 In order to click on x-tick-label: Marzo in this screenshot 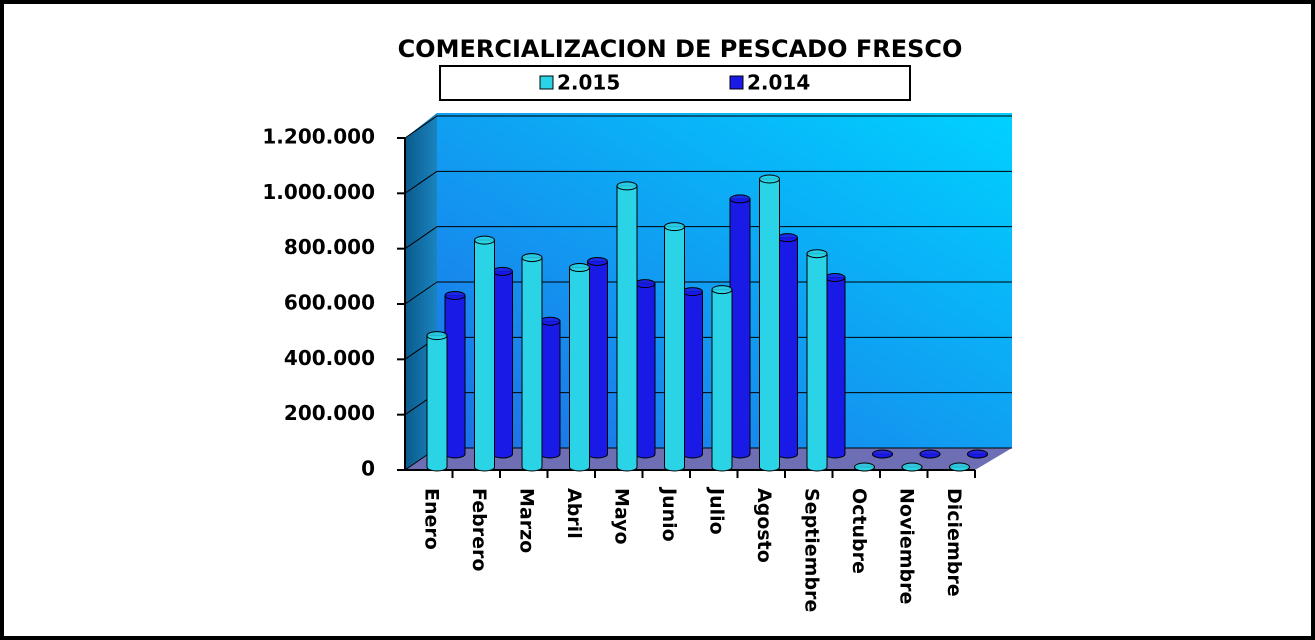, I will do `click(526, 520)`.